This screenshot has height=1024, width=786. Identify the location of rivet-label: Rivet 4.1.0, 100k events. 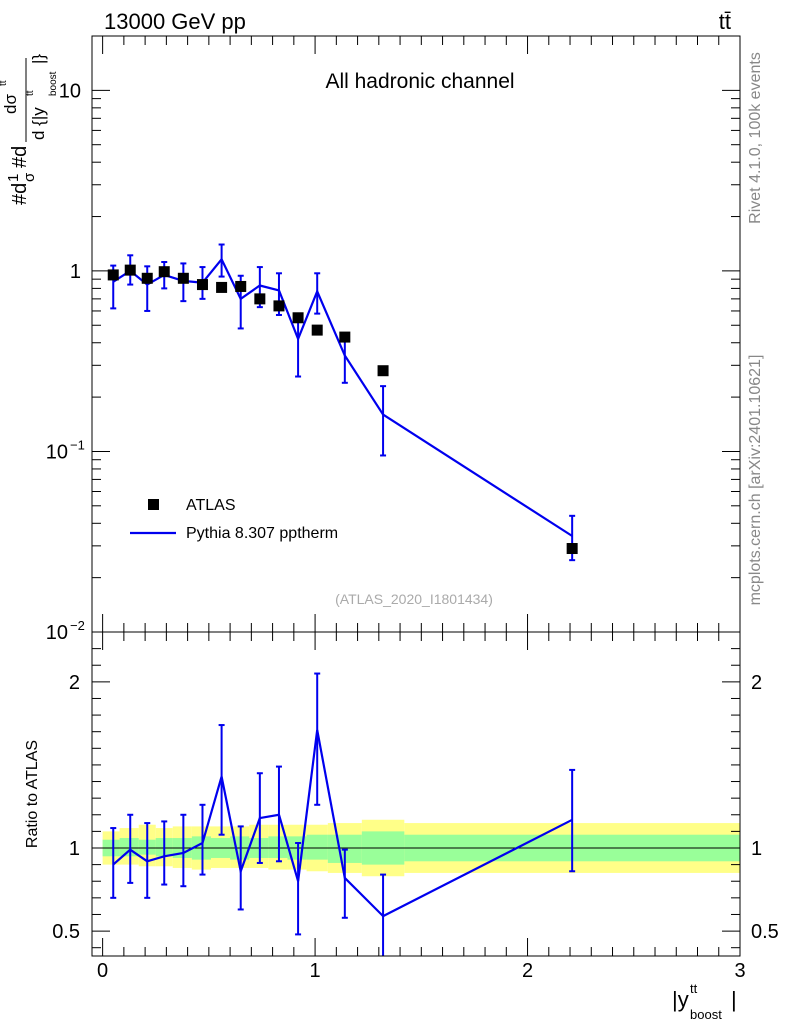
(755, 138).